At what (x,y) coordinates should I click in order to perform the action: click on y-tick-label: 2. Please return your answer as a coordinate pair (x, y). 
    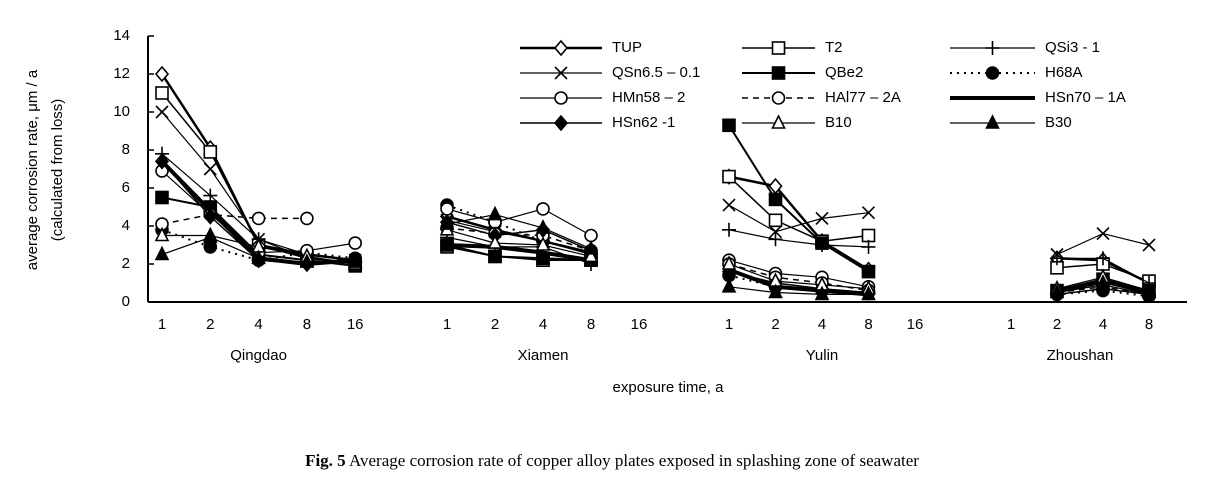
    Looking at the image, I should click on (126, 263).